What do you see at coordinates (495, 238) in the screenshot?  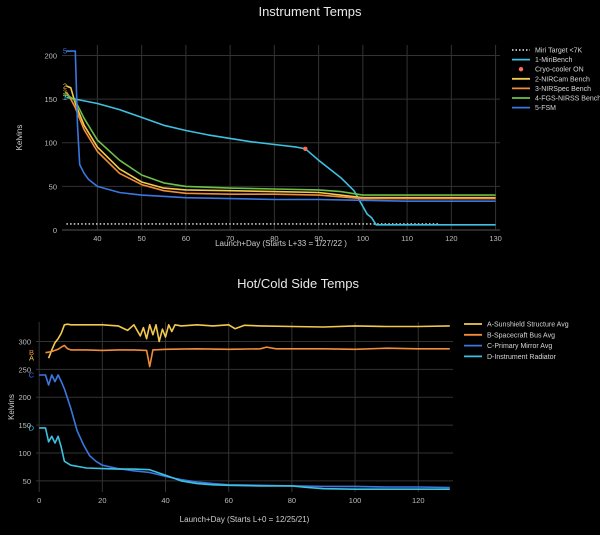 I see `x-tick-label: 130` at bounding box center [495, 238].